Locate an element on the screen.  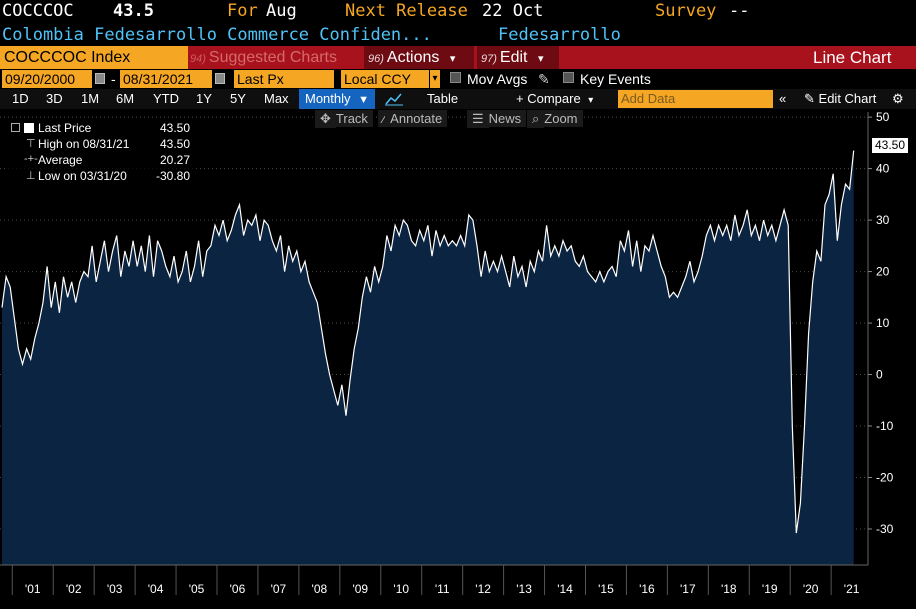
last-price-tag: 43.50 is located at coordinates (890, 145).